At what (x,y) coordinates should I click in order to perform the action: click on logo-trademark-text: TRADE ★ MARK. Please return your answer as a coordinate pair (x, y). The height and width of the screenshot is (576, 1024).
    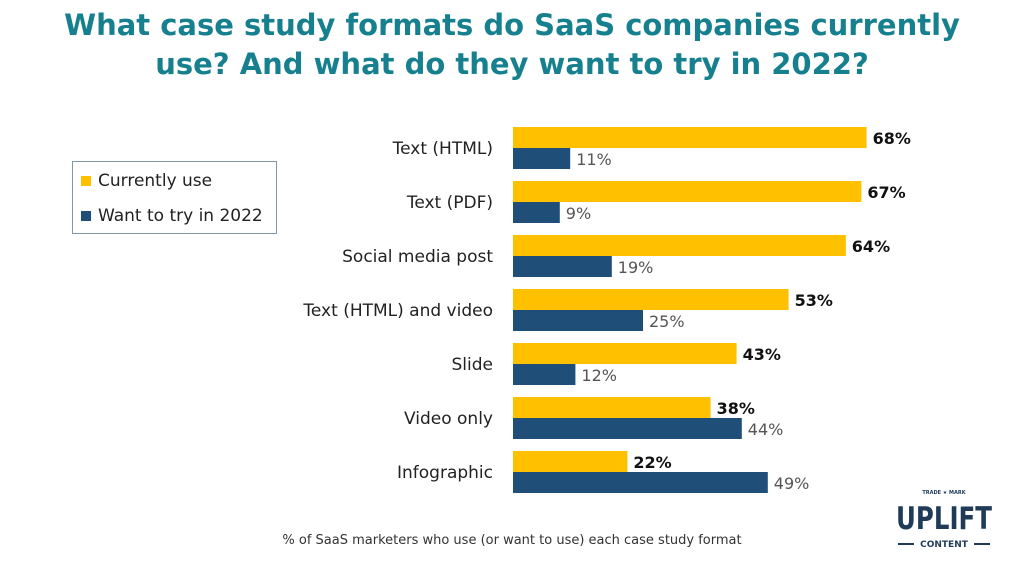
    Looking at the image, I should click on (944, 493).